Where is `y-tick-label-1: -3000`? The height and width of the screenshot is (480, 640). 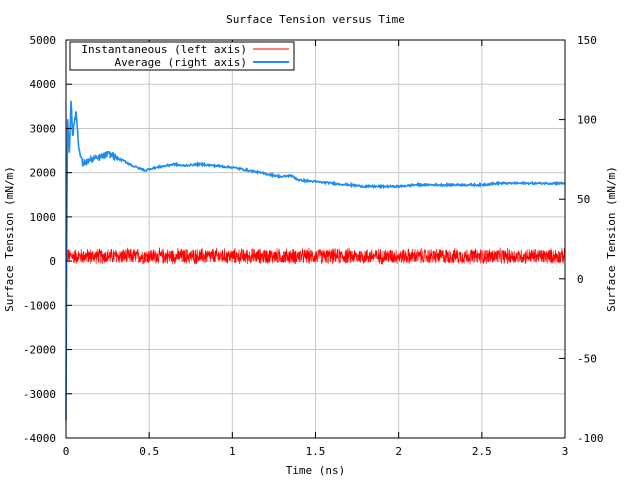
y-tick-label-1: -3000 is located at coordinates (39, 394).